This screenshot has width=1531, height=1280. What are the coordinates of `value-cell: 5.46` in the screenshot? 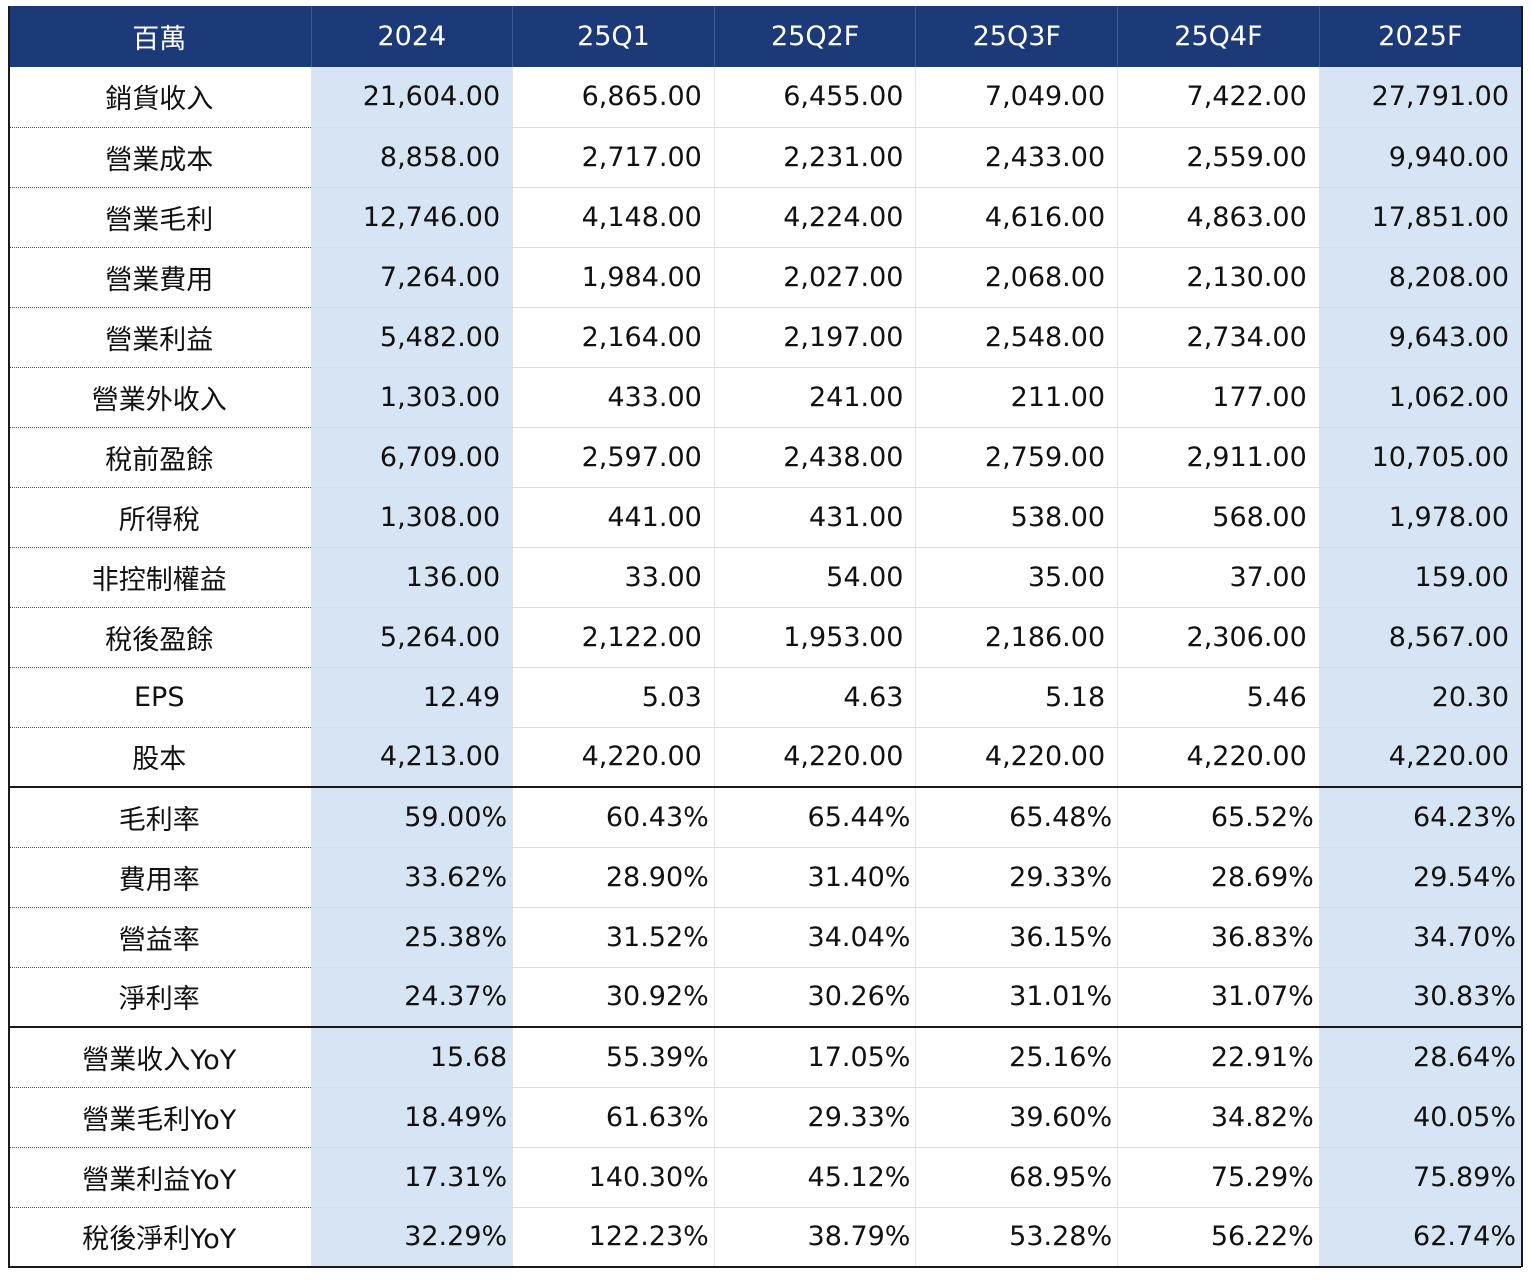 It's located at (1218, 697).